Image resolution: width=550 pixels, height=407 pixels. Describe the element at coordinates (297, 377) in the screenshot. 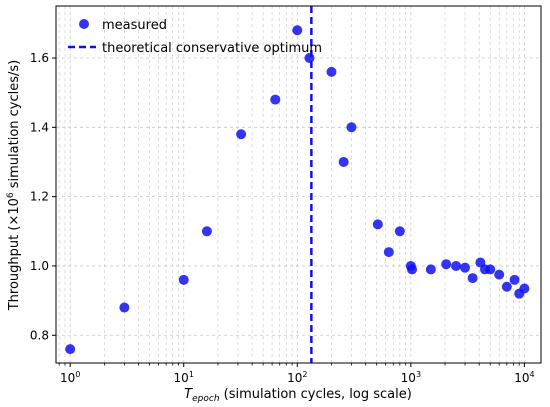

I see `x-tick-label: 10²` at that location.